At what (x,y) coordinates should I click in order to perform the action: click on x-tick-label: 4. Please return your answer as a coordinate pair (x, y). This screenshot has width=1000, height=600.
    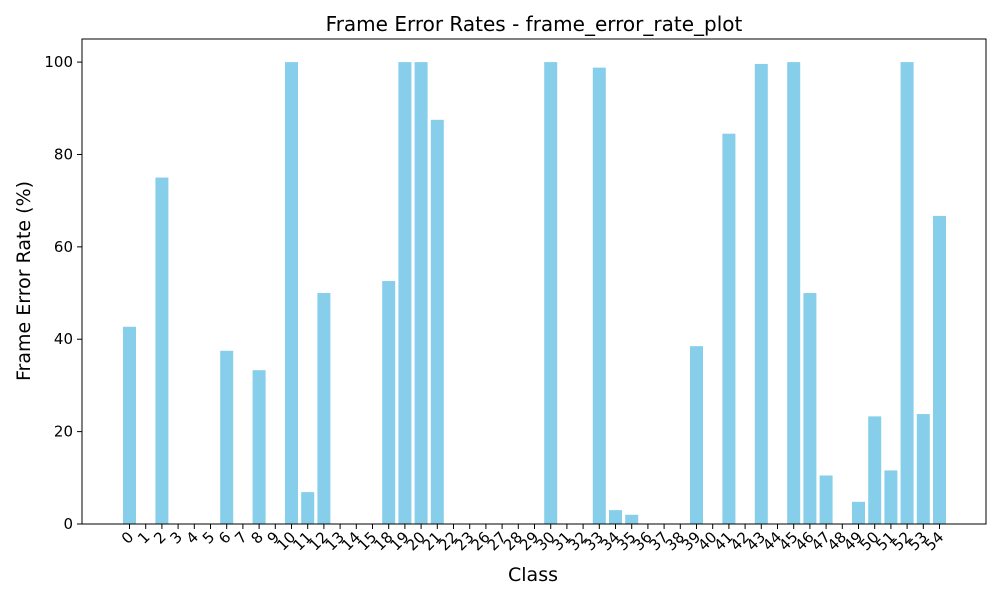
    Looking at the image, I should click on (192, 537).